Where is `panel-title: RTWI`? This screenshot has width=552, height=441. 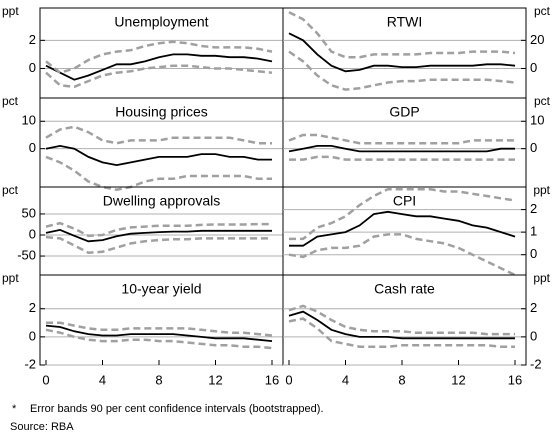
panel-title: RTWI is located at coordinates (405, 22).